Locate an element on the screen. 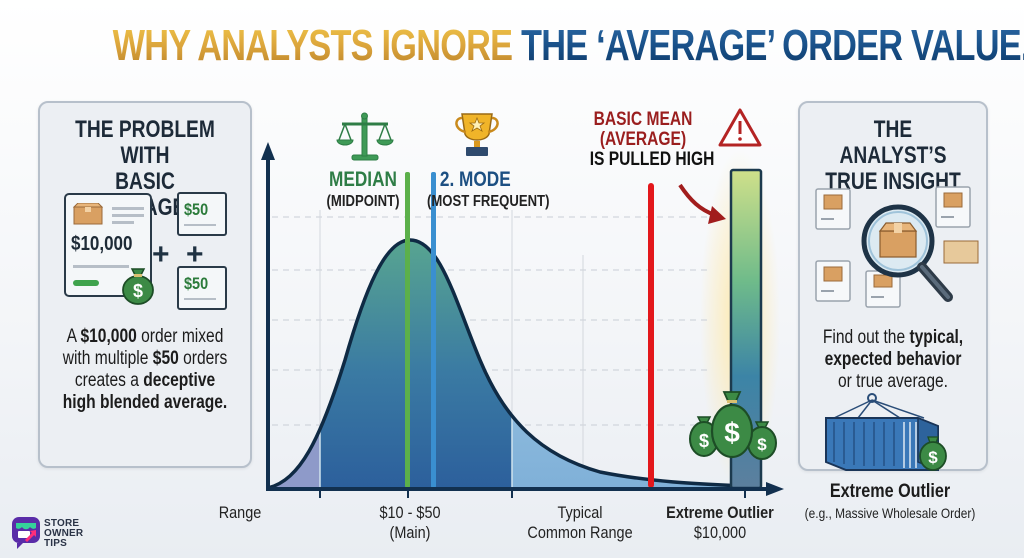  warning-icon is located at coordinates (740, 127).